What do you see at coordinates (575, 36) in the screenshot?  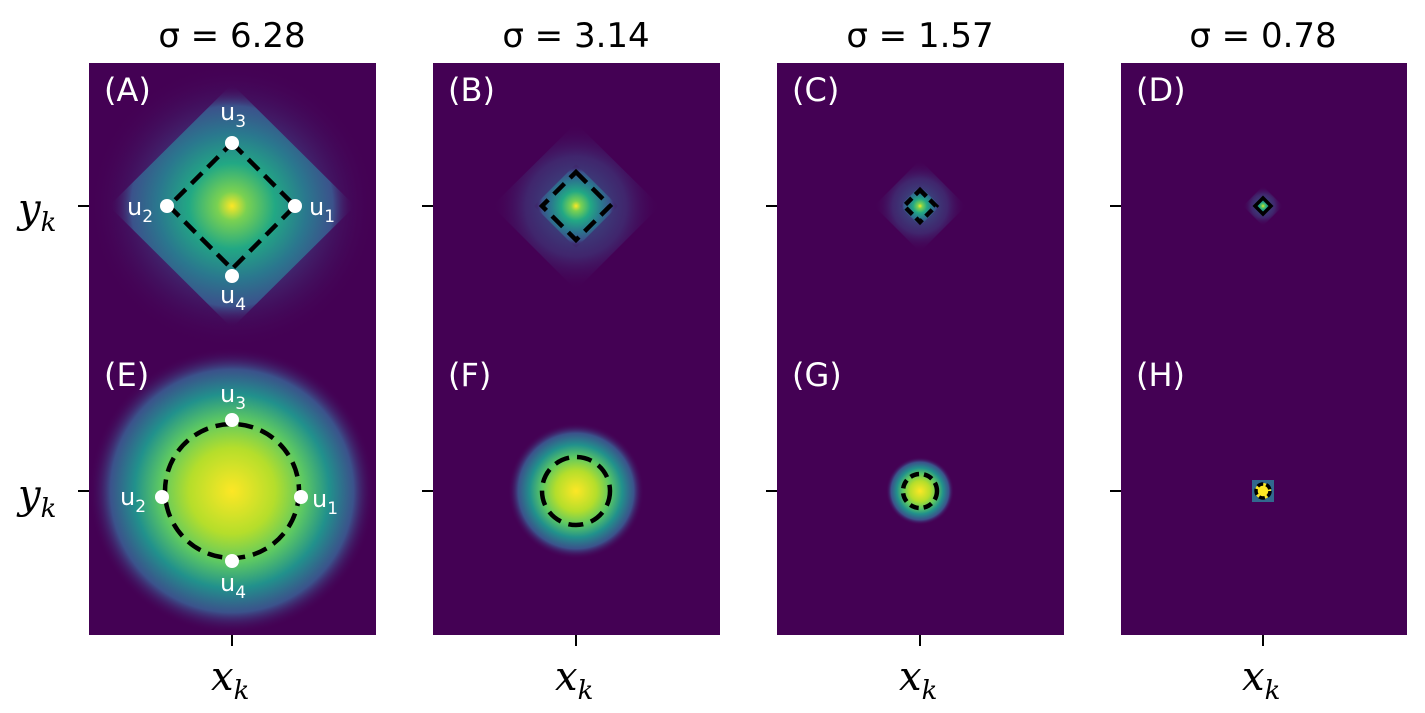 I see `column-title: σ = 3.14` at bounding box center [575, 36].